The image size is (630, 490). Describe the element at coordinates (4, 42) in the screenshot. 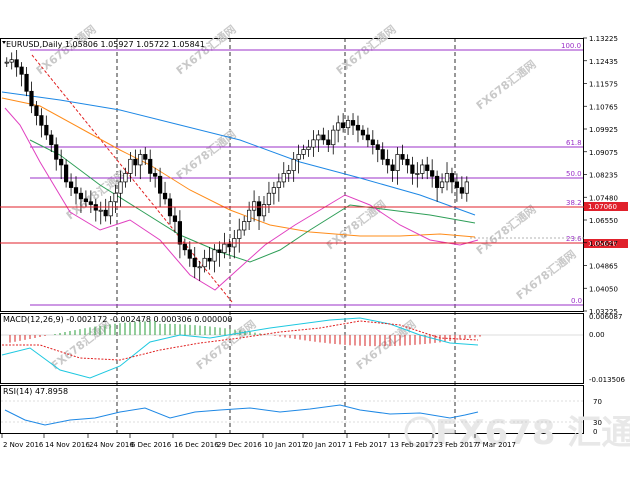

I see `chart-menu-icon` at that location.